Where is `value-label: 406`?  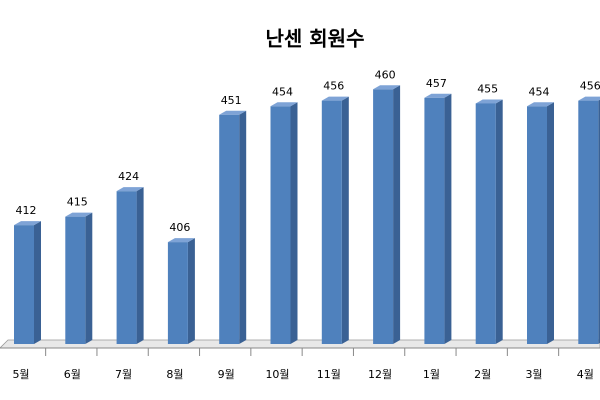 value-label: 406 is located at coordinates (179, 227).